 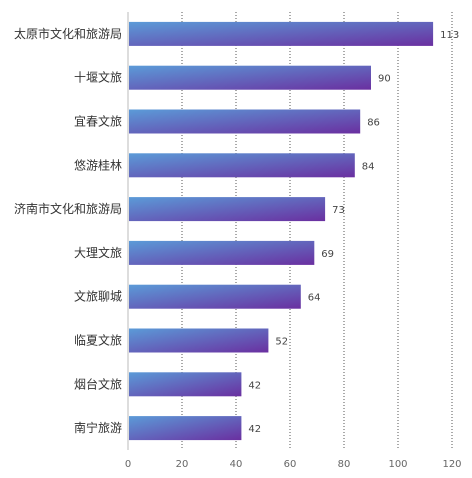 I want to click on x-tick-label: 40, so click(x=236, y=464).